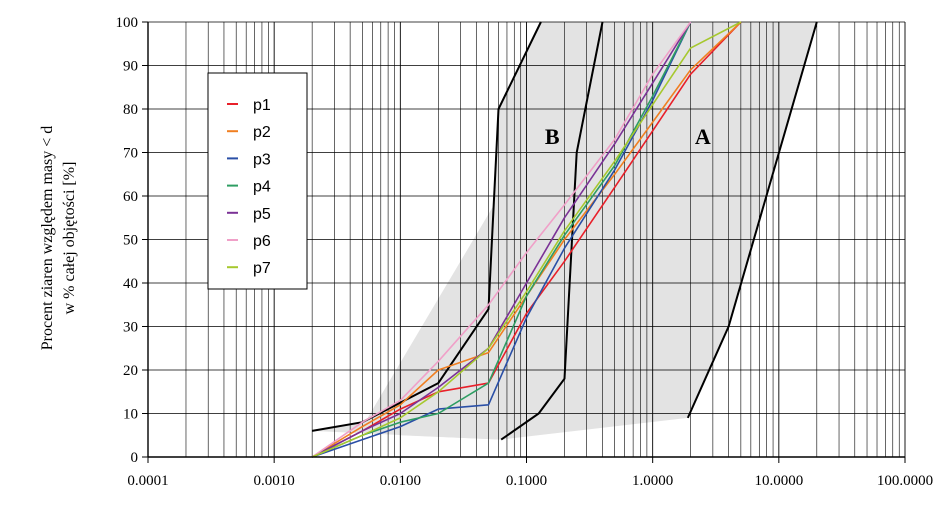 This screenshot has height=505, width=944. I want to click on y-tick-label: 80, so click(130, 110).